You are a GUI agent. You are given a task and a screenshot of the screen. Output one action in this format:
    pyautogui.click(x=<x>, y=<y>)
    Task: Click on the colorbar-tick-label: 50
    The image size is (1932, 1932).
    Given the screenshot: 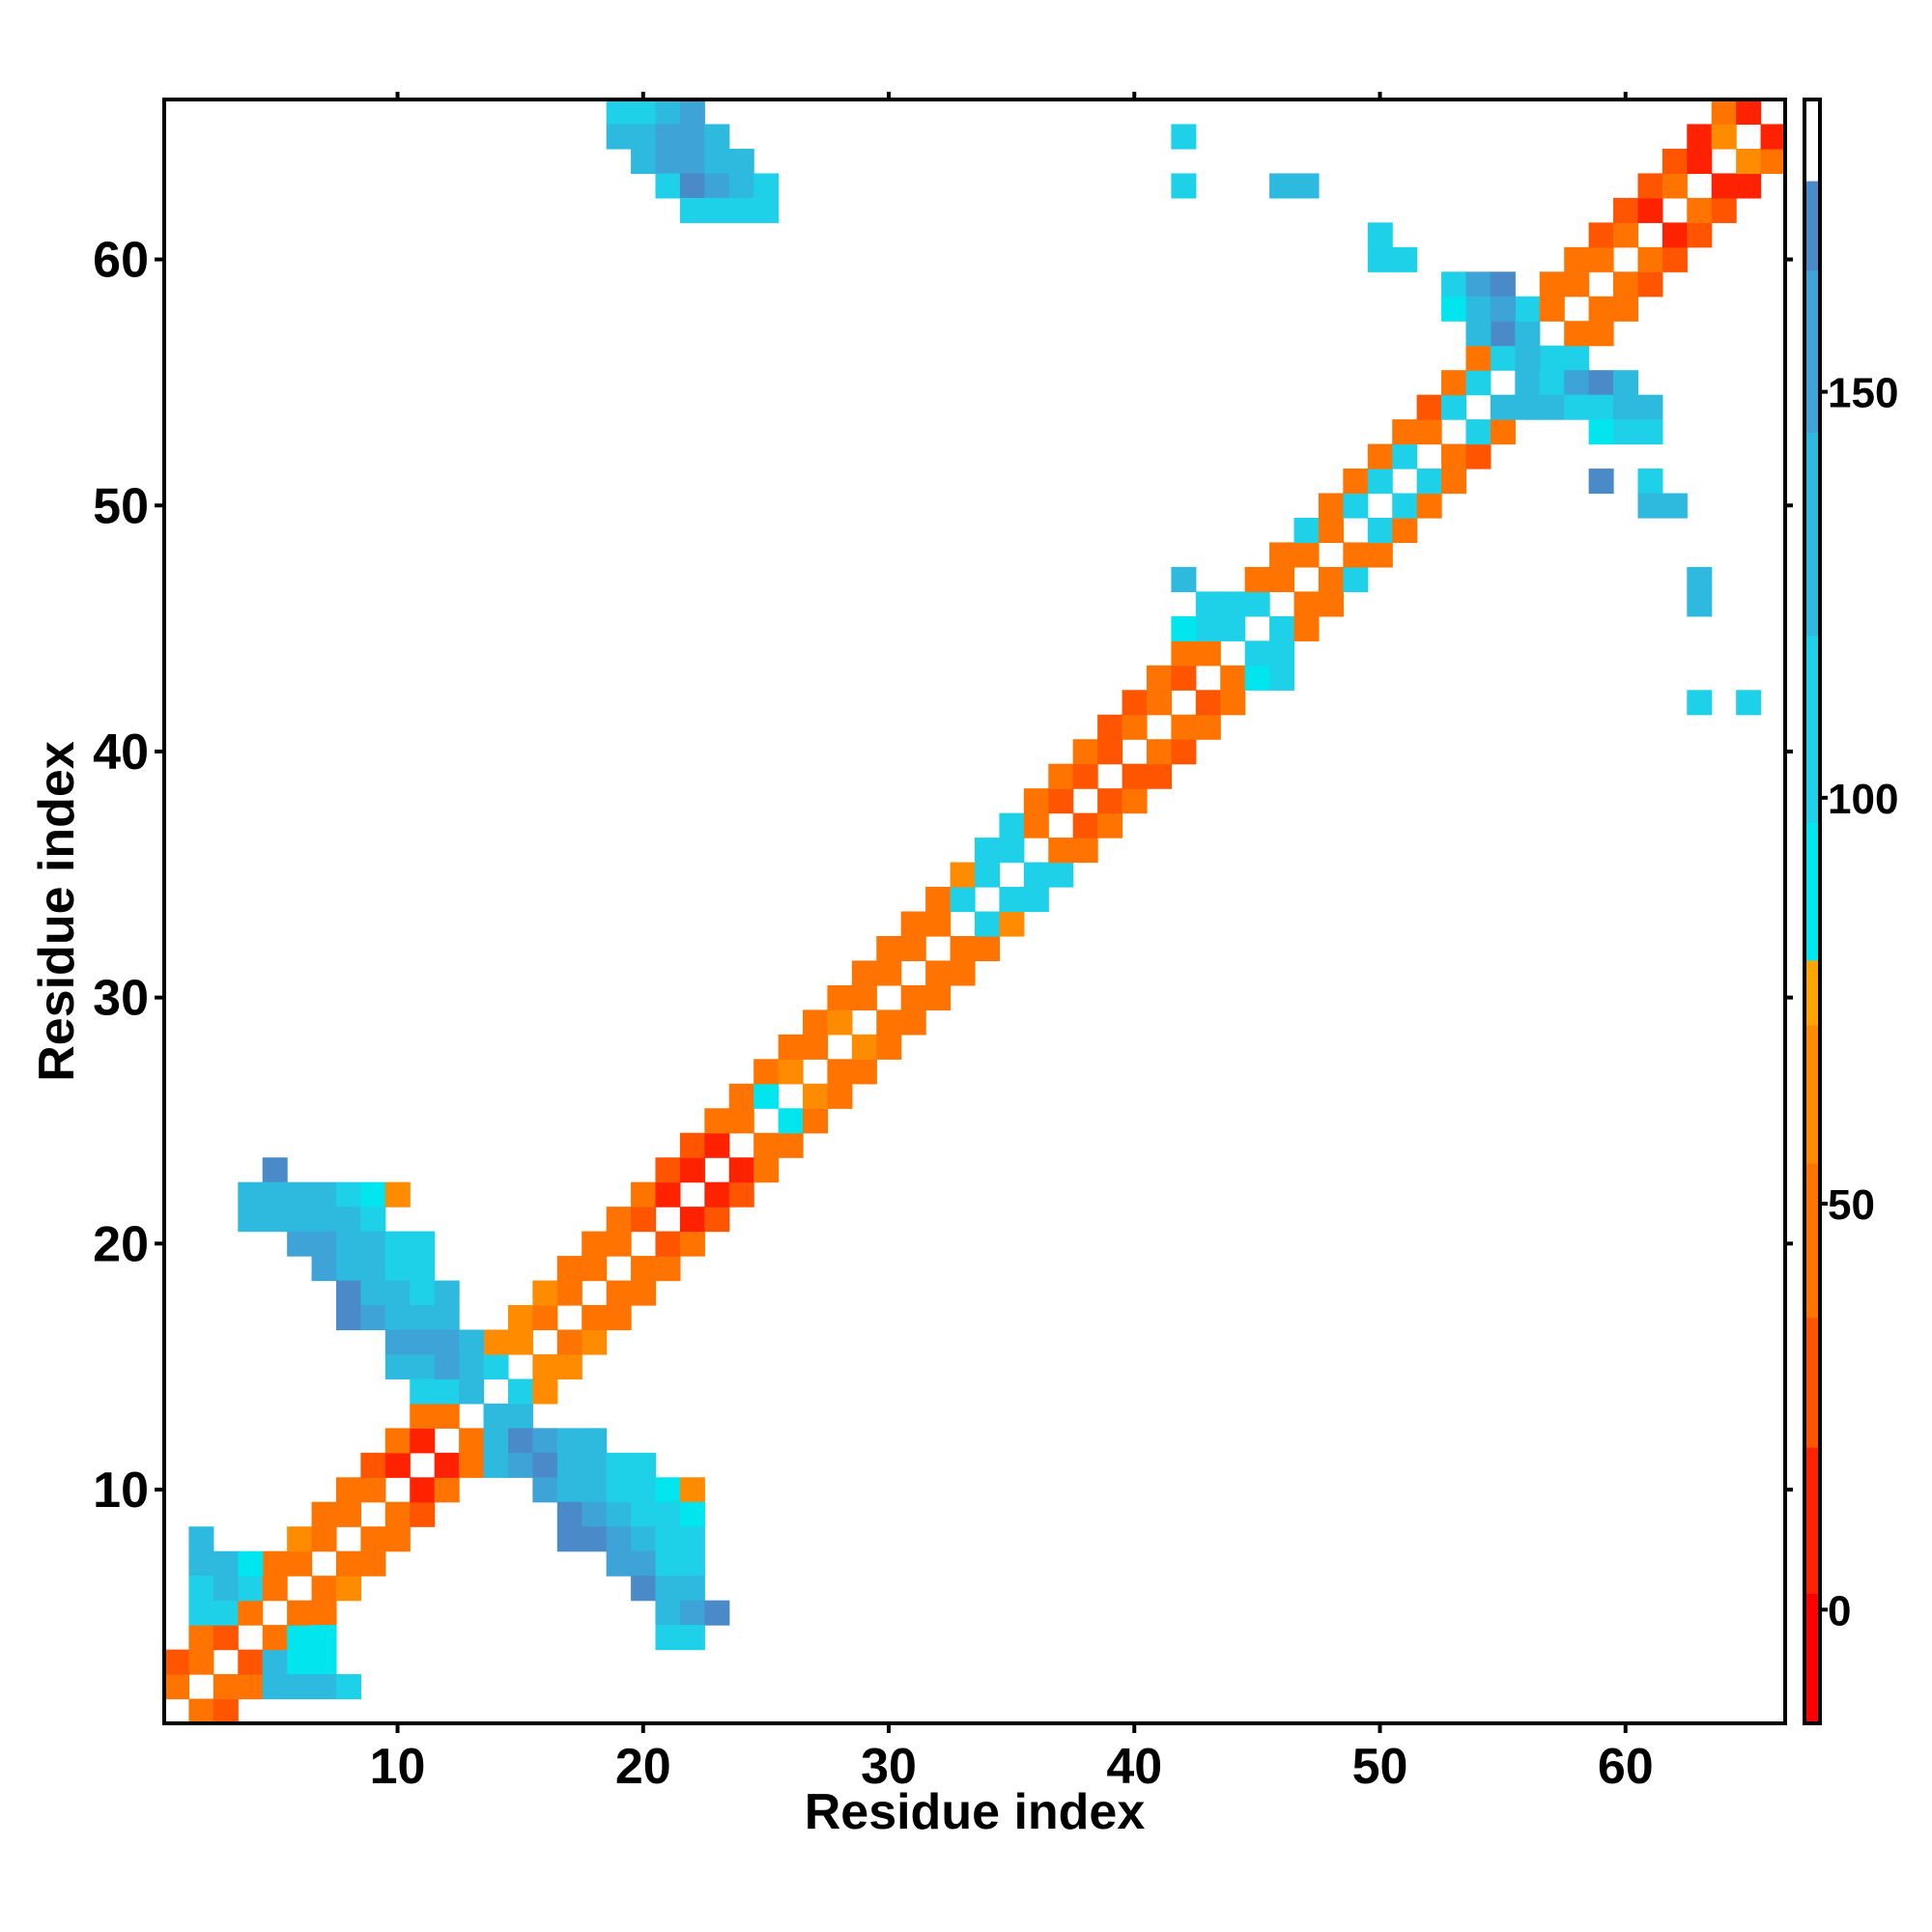 What is the action you would take?
    pyautogui.click(x=1851, y=1205)
    